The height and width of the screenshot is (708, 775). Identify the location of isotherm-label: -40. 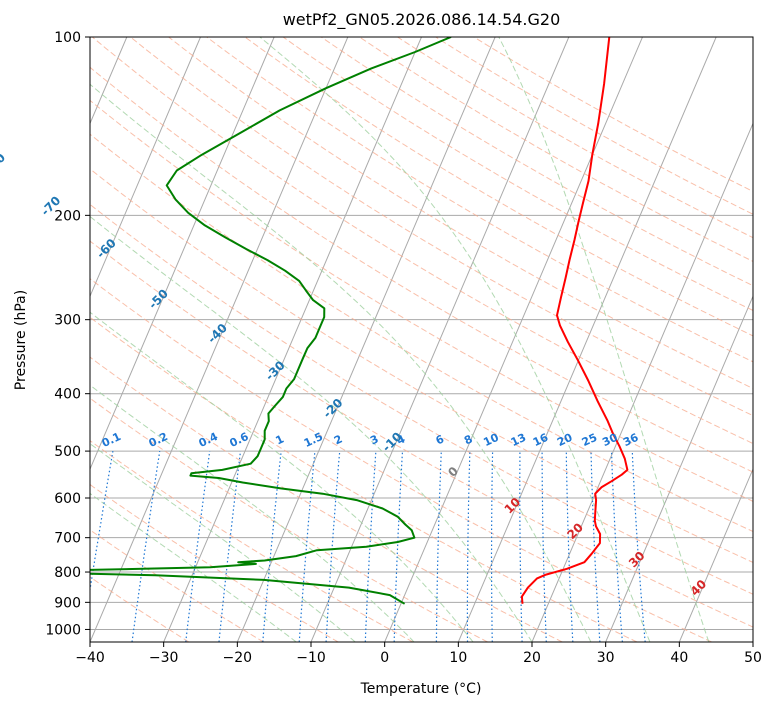
(217, 333).